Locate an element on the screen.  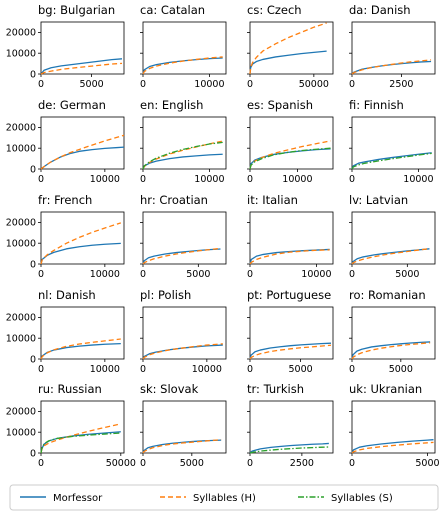
panel-title: lv: Latvian is located at coordinates (378, 200).